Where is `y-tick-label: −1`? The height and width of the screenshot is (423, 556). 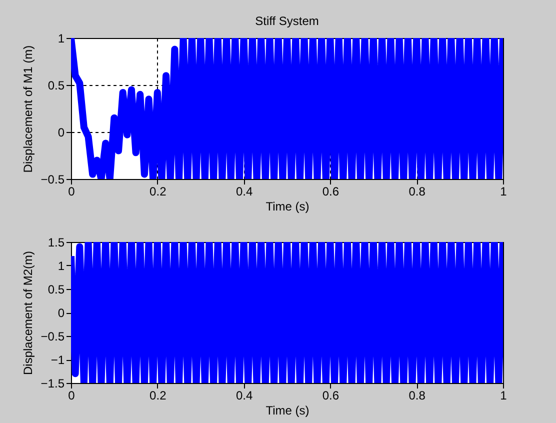 y-tick-label: −1 is located at coordinates (57, 360).